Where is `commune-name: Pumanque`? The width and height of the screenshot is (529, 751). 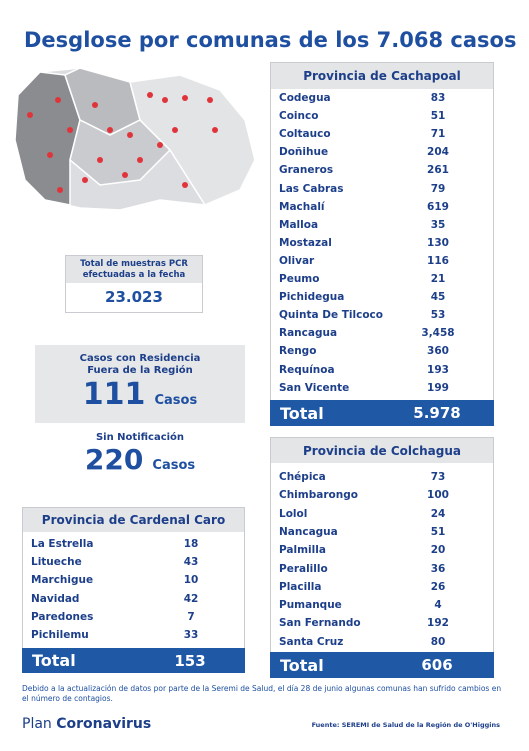 commune-name: Pumanque is located at coordinates (310, 605).